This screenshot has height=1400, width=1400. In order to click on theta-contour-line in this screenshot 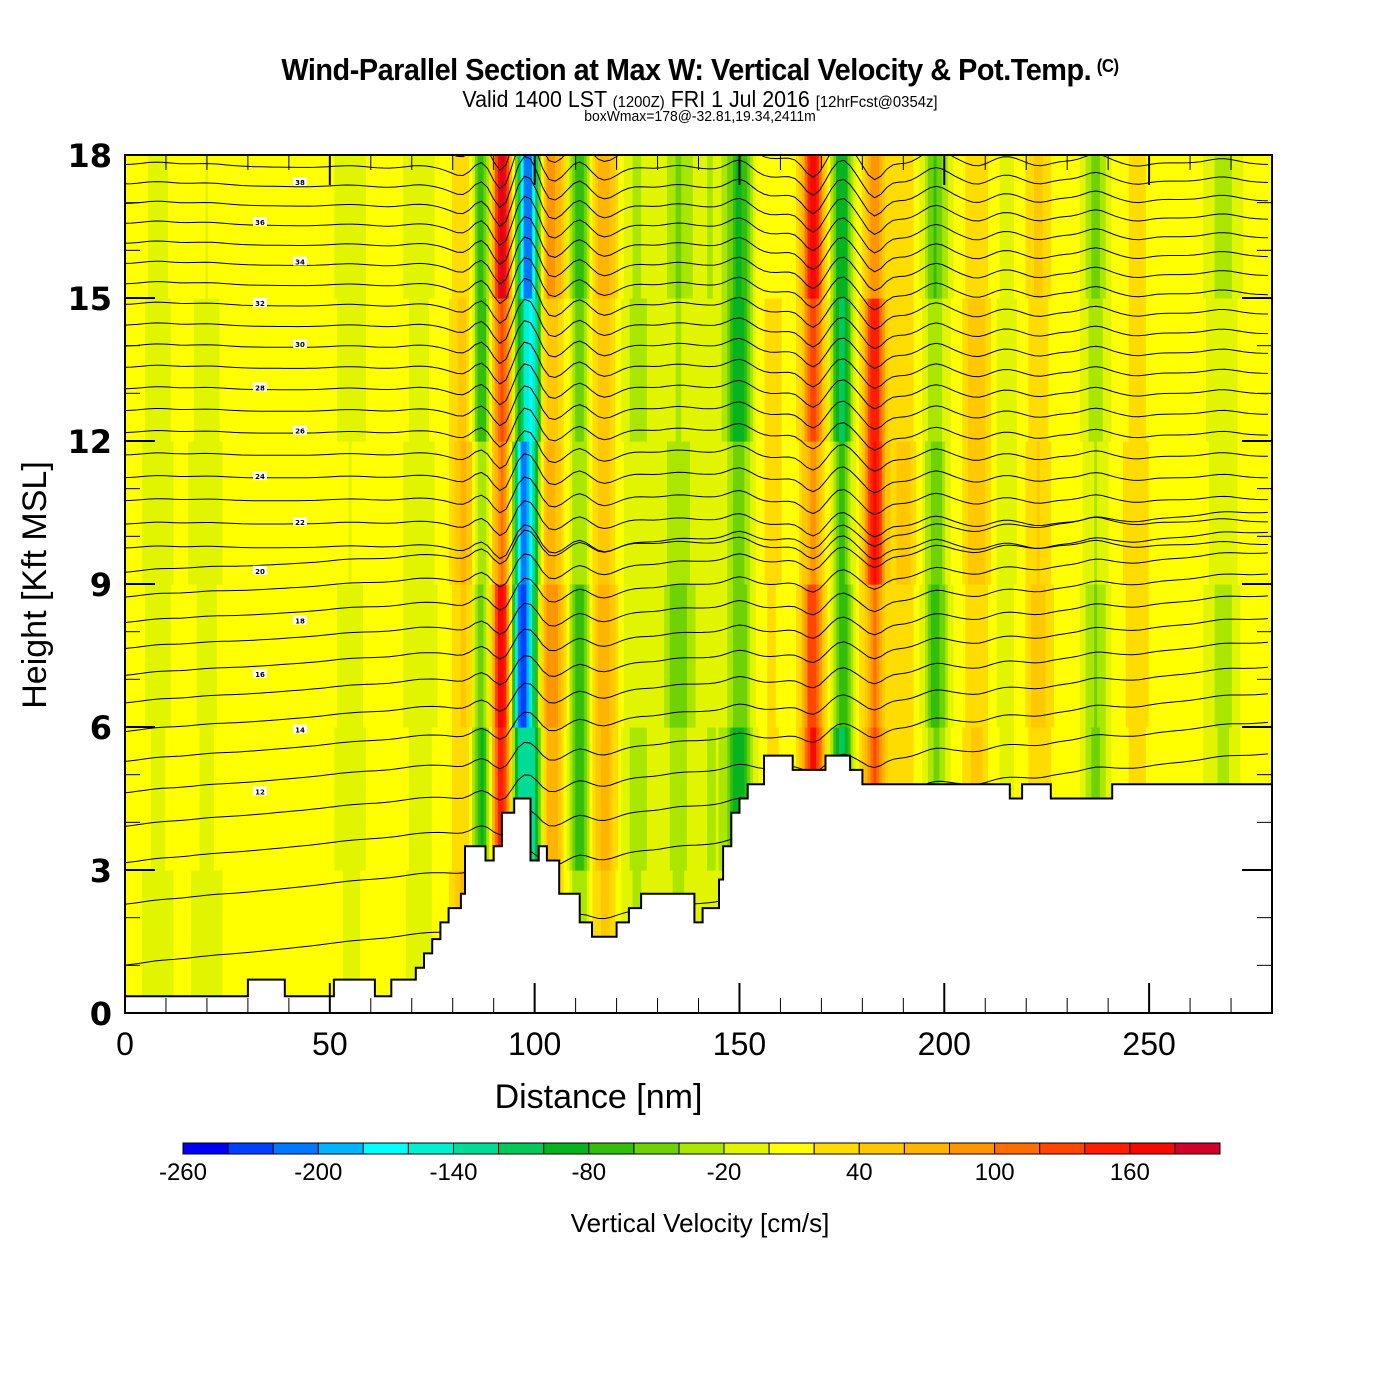, I will do `click(860, 168)`.